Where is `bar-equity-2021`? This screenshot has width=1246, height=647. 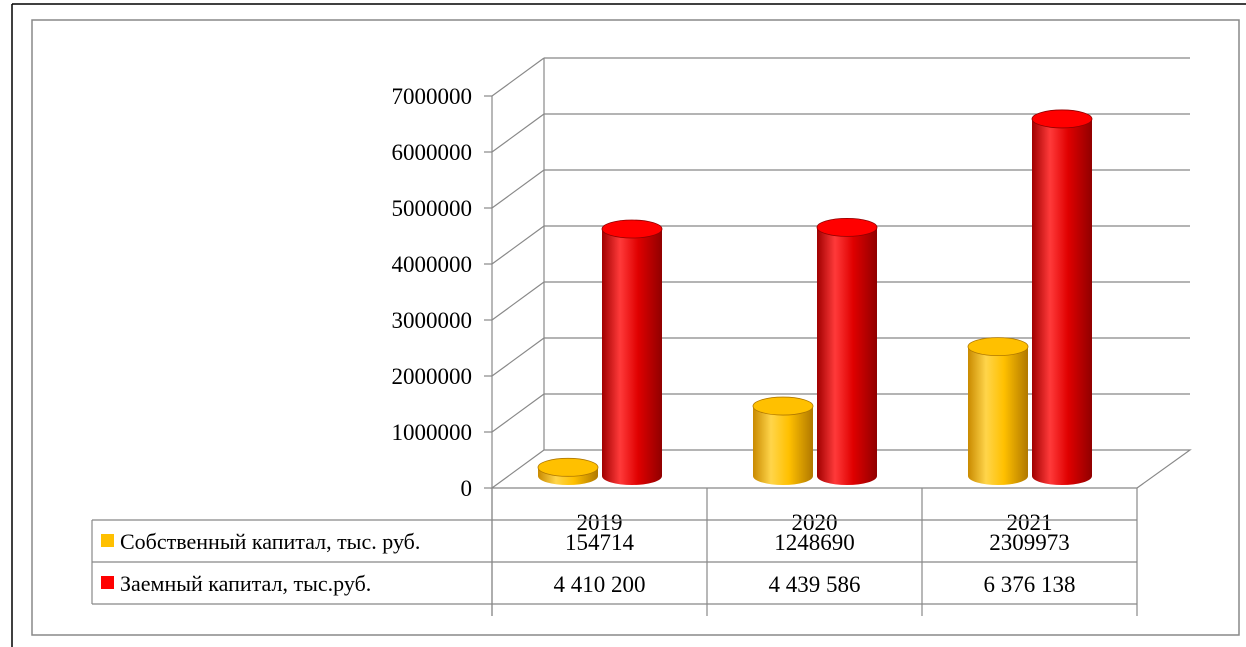
bar-equity-2021 is located at coordinates (998, 411).